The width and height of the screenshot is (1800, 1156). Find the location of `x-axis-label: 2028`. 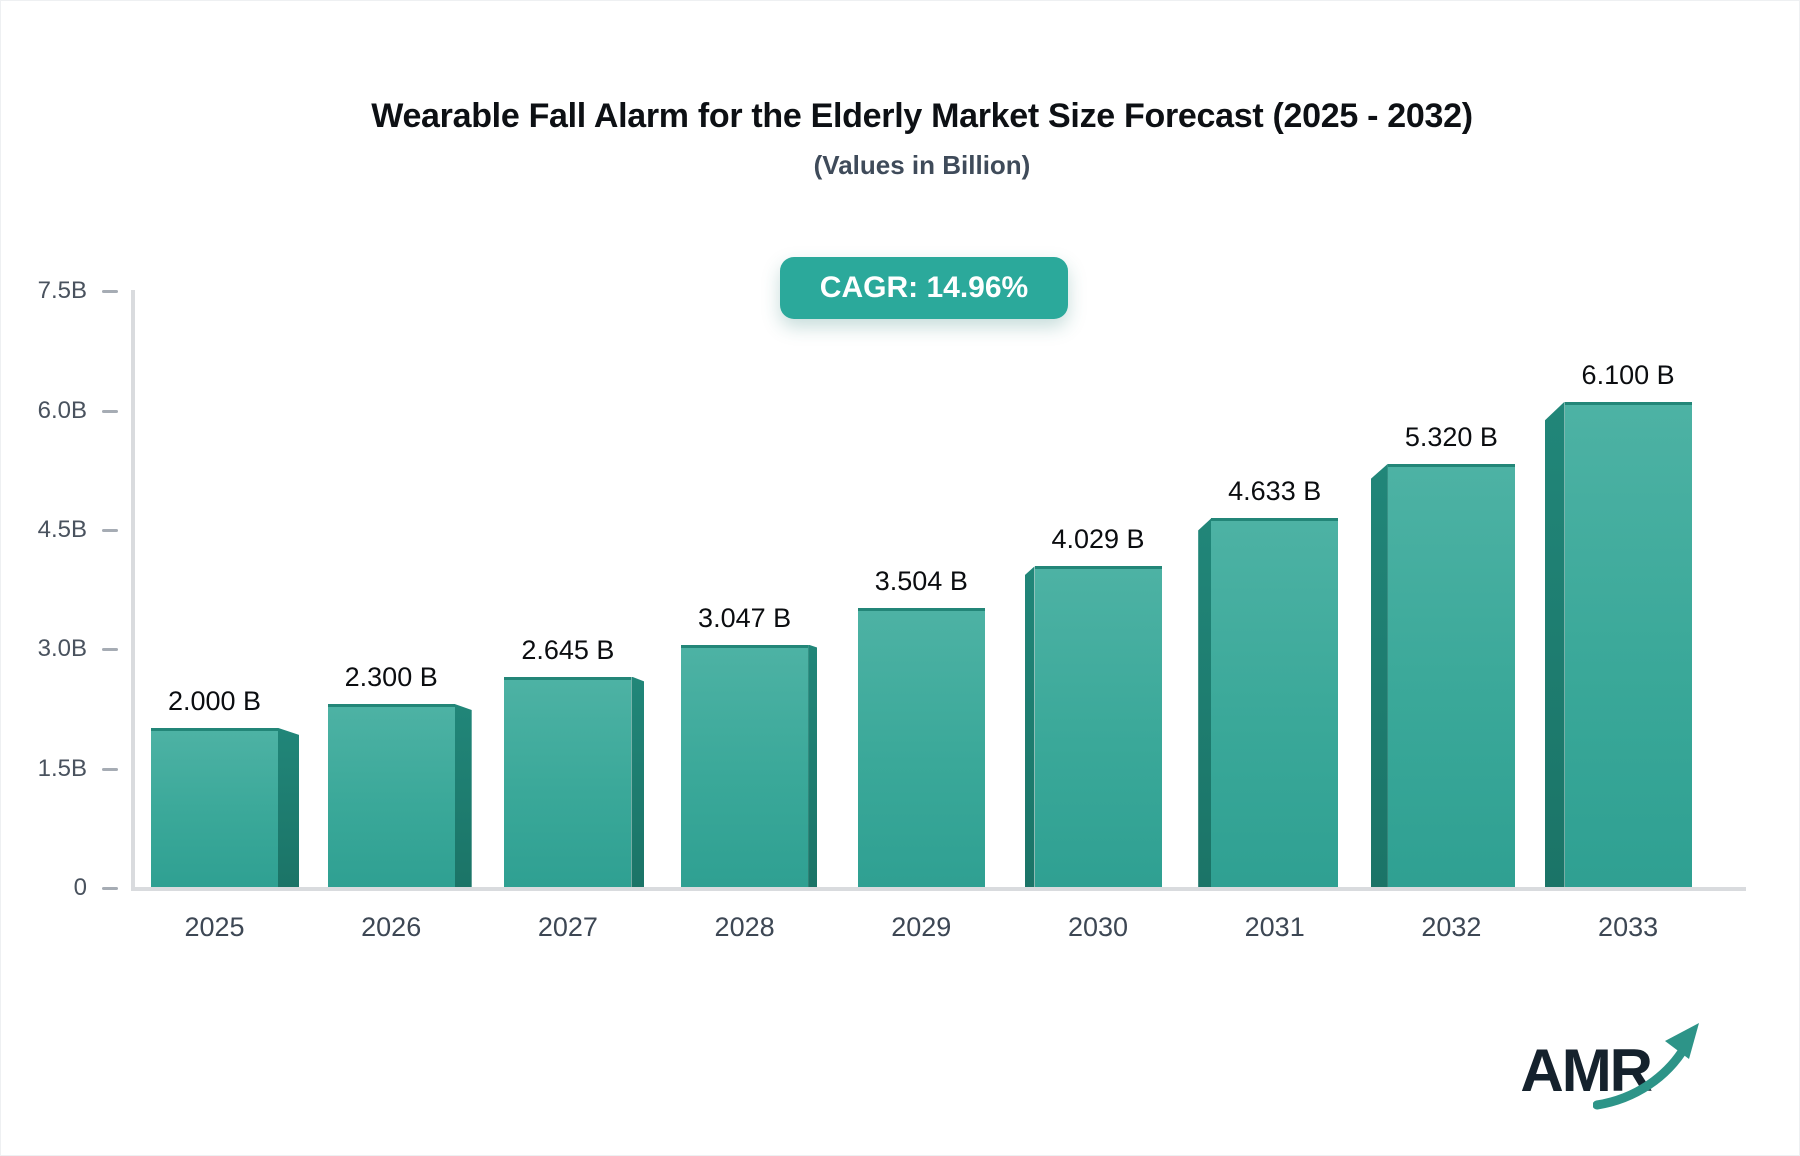

x-axis-label: 2028 is located at coordinates (744, 927).